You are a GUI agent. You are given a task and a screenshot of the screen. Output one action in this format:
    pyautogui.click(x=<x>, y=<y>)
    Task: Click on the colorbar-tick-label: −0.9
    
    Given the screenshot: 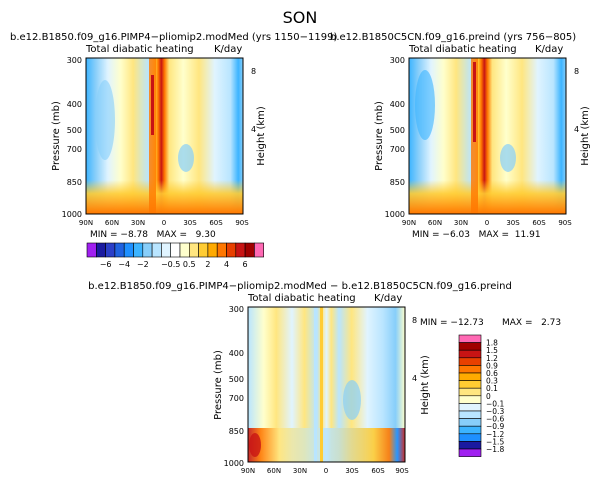 What is the action you would take?
    pyautogui.click(x=495, y=426)
    